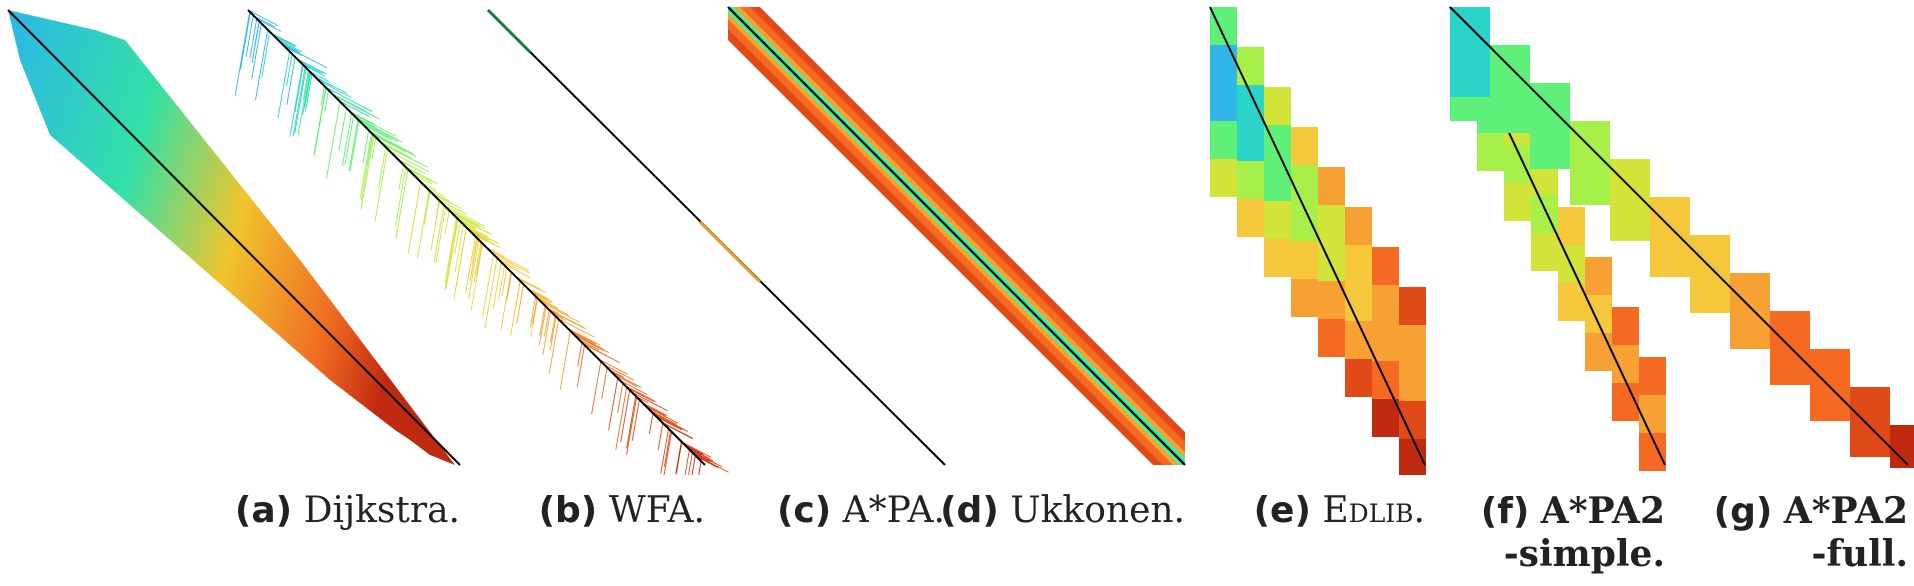  I want to click on caption-b-label: (b), so click(568, 510).